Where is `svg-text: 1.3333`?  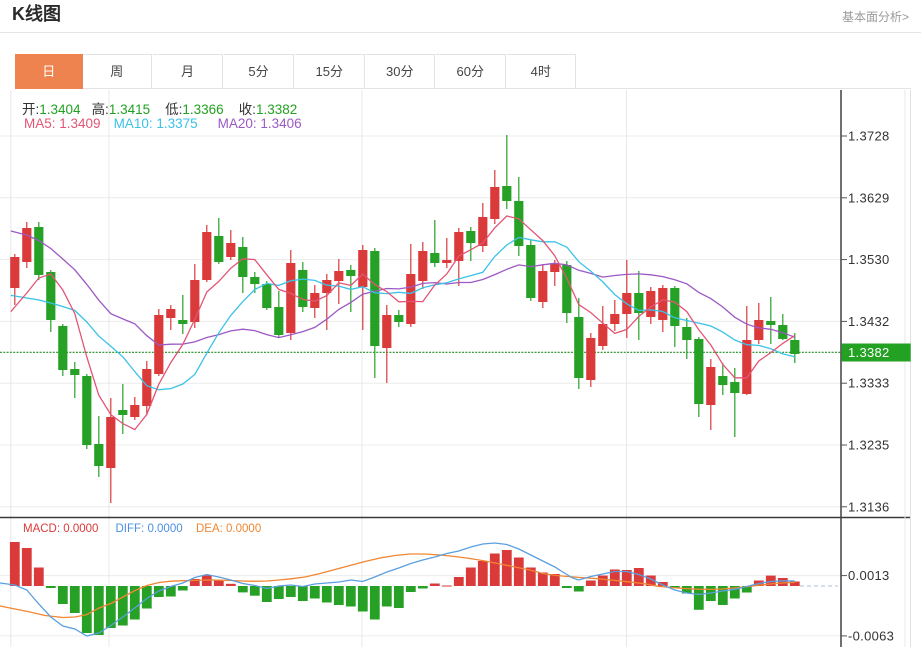 svg-text: 1.3333 is located at coordinates (869, 383).